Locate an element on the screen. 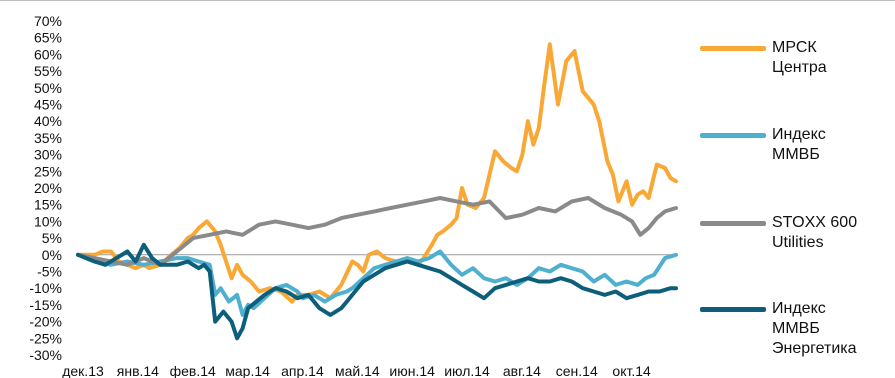  y-tick-label: 5% is located at coordinates (52, 238).